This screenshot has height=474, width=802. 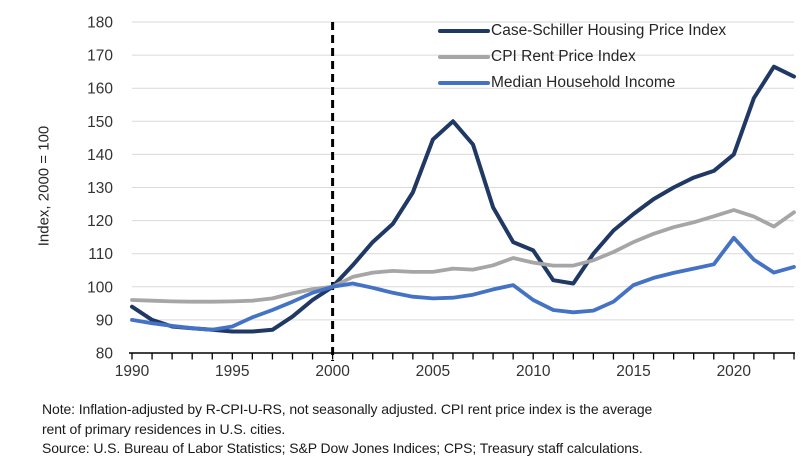 I want to click on x-tick-label: 2000, so click(x=332, y=371).